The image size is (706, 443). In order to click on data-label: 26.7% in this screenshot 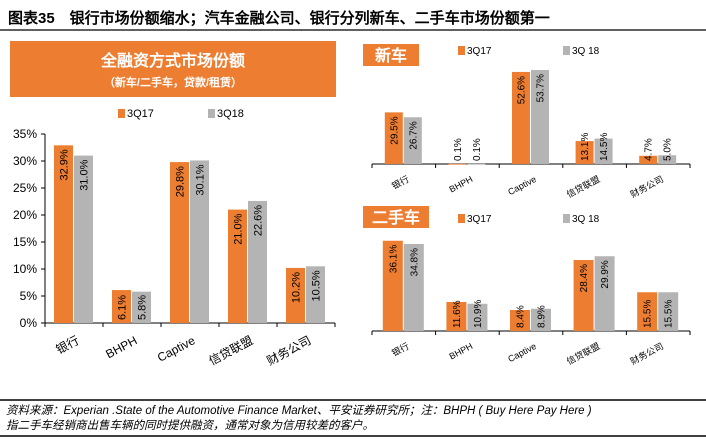, I will do `click(413, 135)`.